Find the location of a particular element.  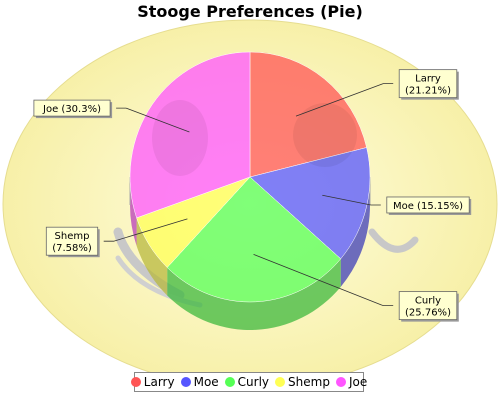

legend-label: Shemp is located at coordinates (309, 382).